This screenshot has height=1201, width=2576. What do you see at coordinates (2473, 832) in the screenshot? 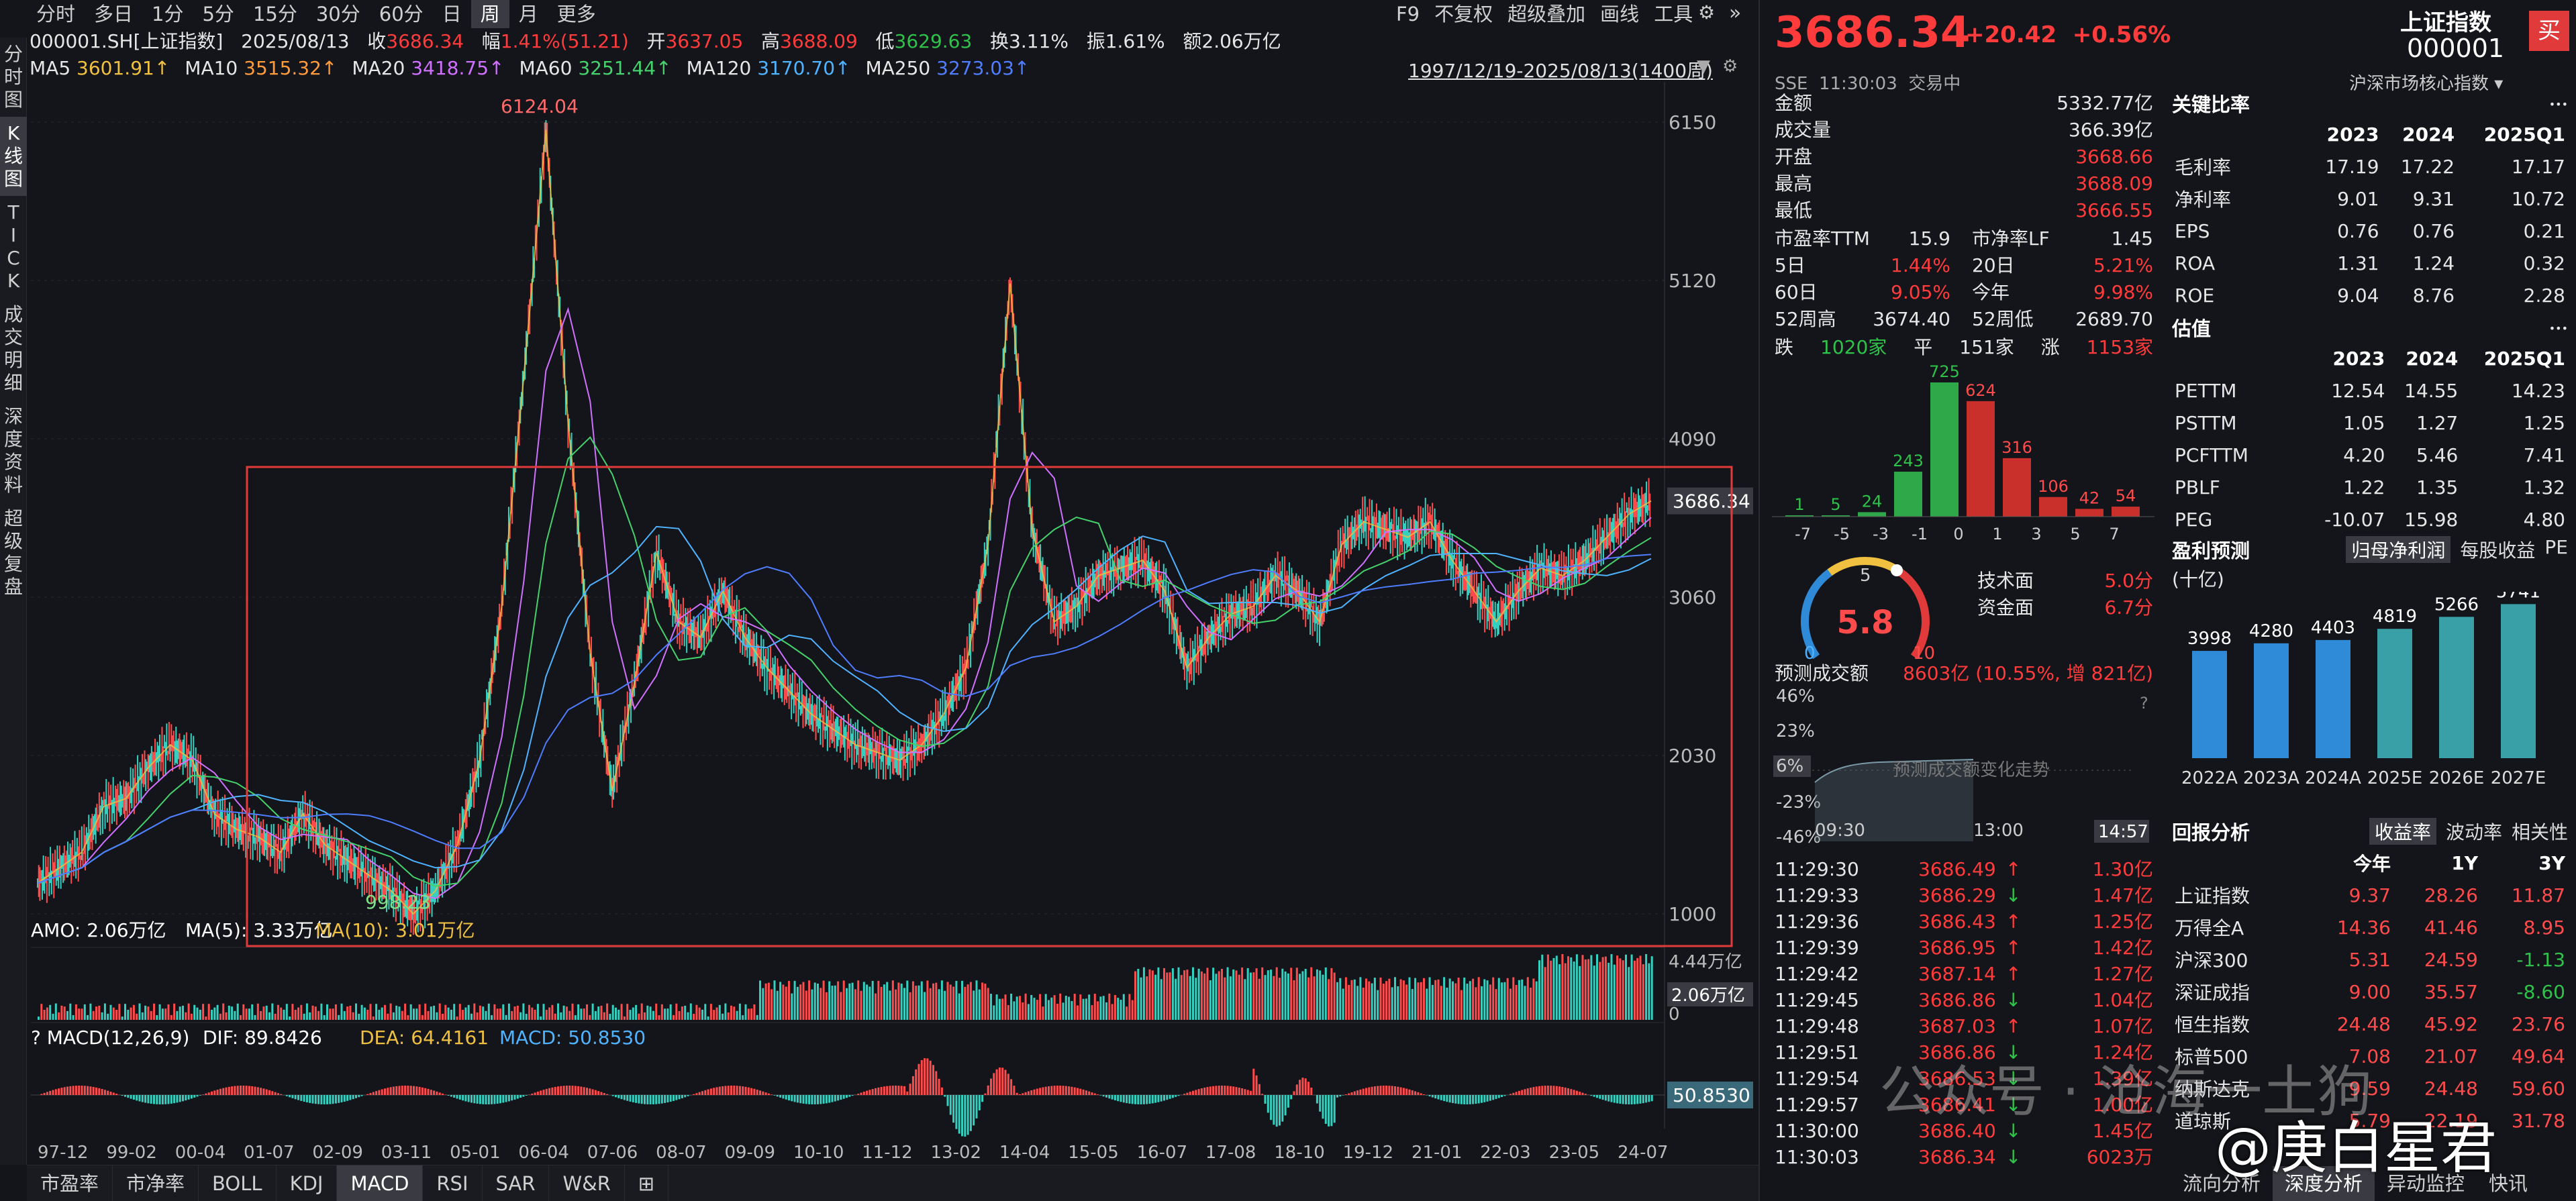
I see `returns-tab: 波动率` at bounding box center [2473, 832].